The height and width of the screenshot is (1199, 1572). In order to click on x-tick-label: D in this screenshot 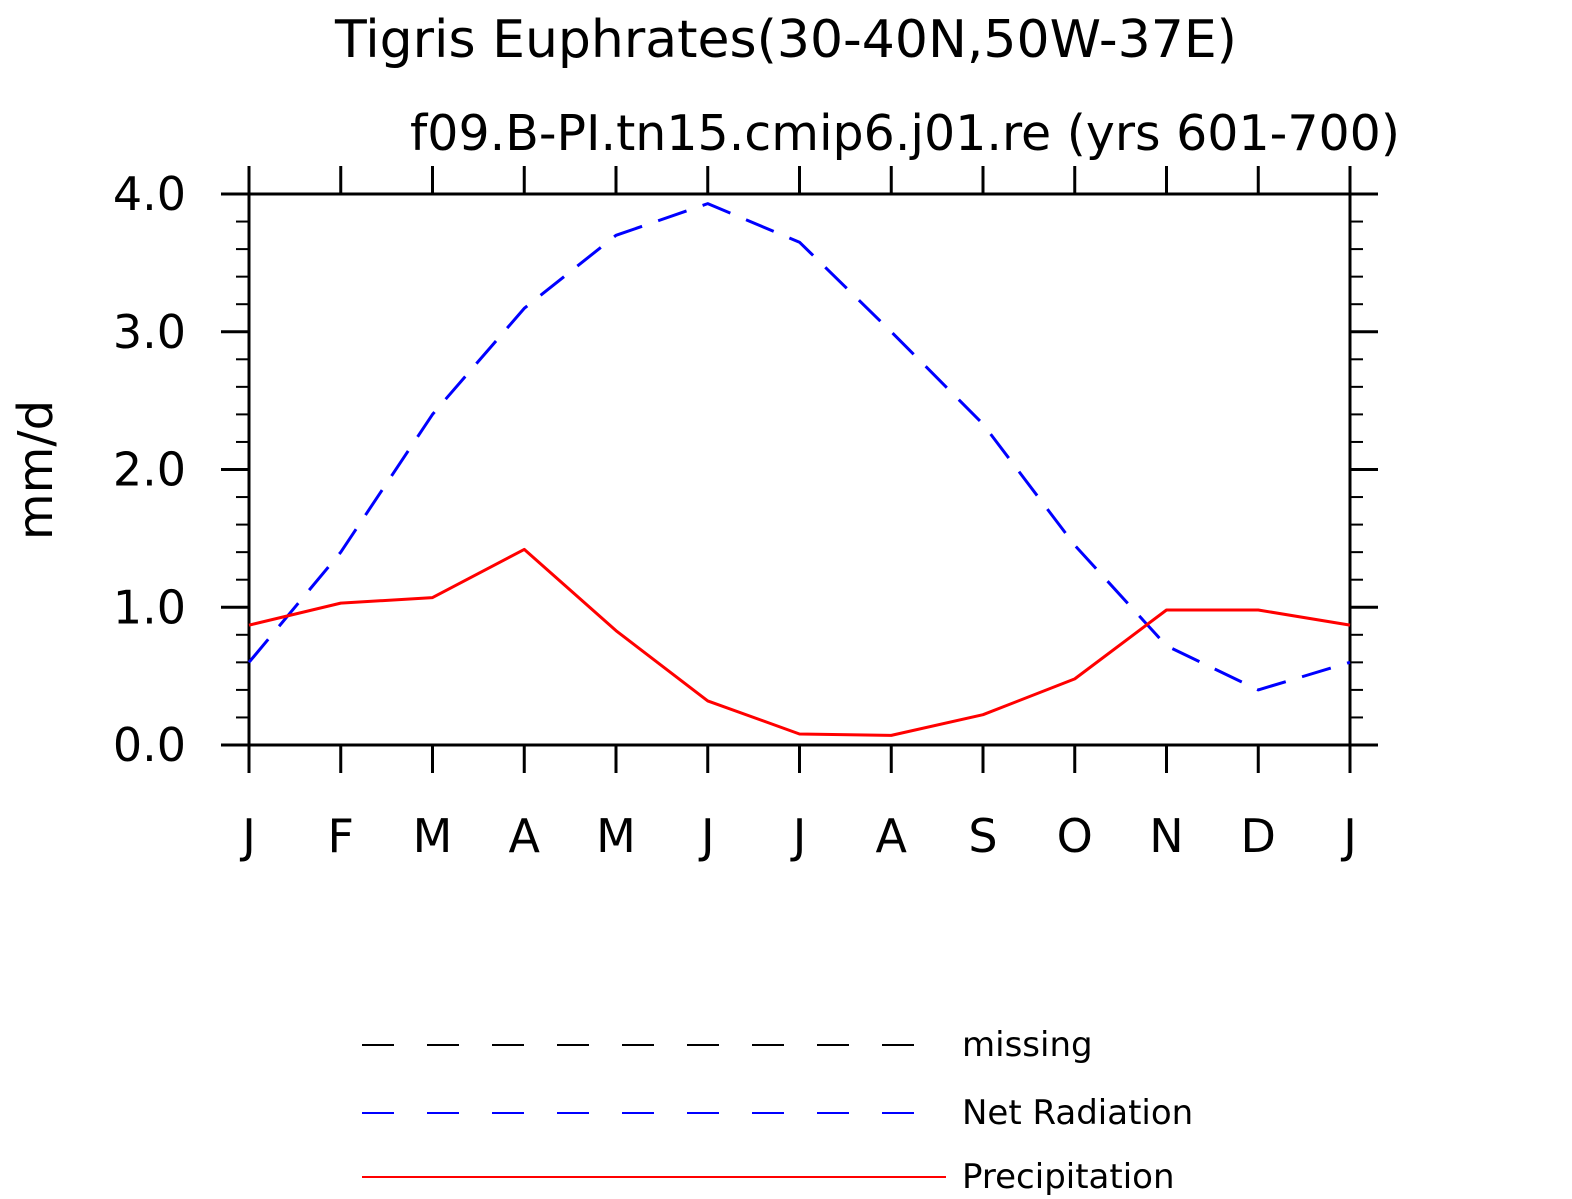, I will do `click(1258, 836)`.